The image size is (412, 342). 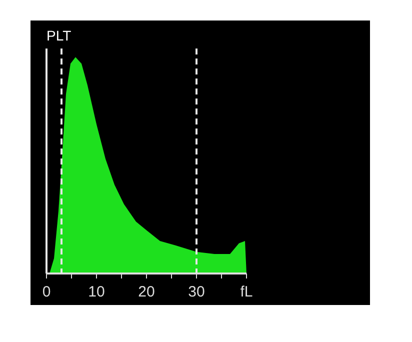 I want to click on x-tick-label: fL, so click(x=246, y=292).